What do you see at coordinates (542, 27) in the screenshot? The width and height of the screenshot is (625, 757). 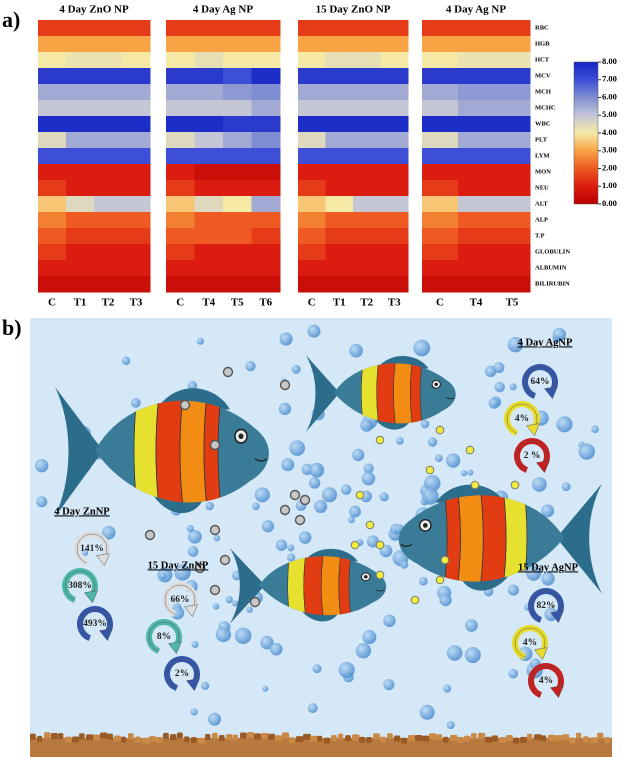 I see `row-label: RBC` at bounding box center [542, 27].